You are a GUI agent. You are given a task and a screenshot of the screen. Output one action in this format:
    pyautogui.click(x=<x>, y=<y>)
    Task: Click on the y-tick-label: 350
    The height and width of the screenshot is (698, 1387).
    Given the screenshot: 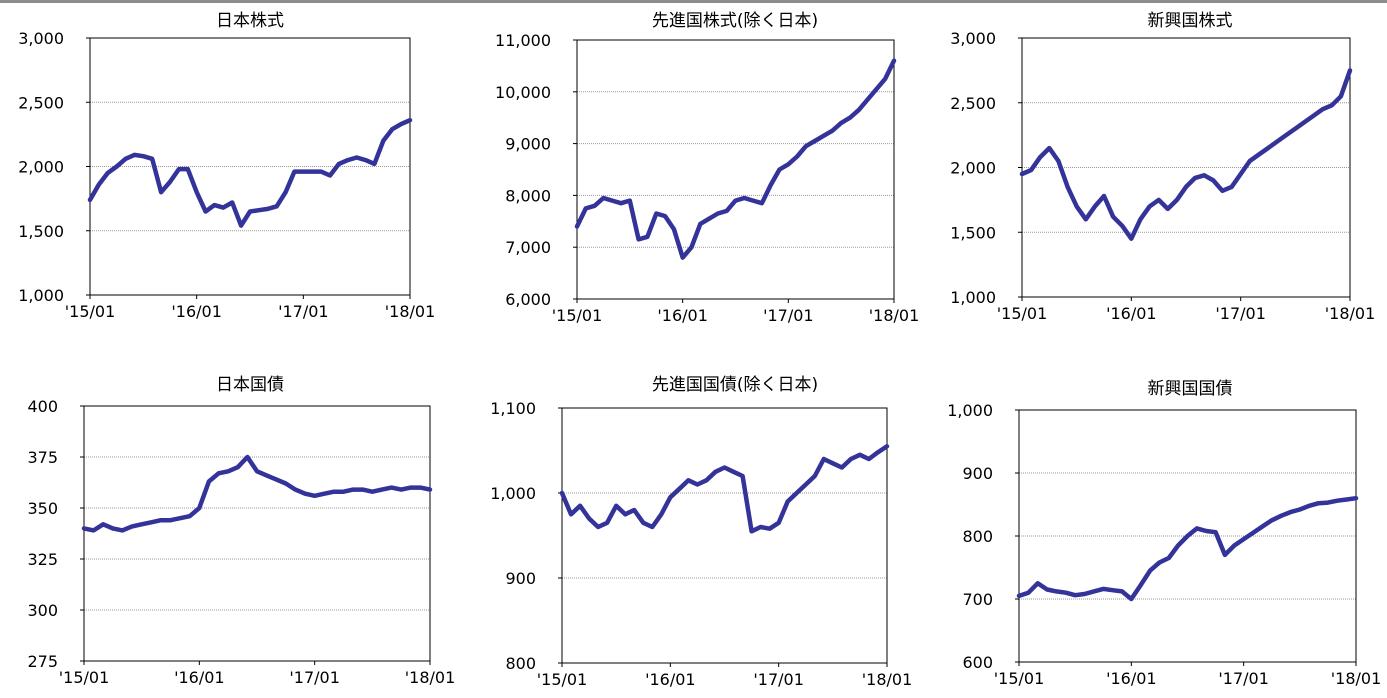 What is the action you would take?
    pyautogui.click(x=42, y=508)
    